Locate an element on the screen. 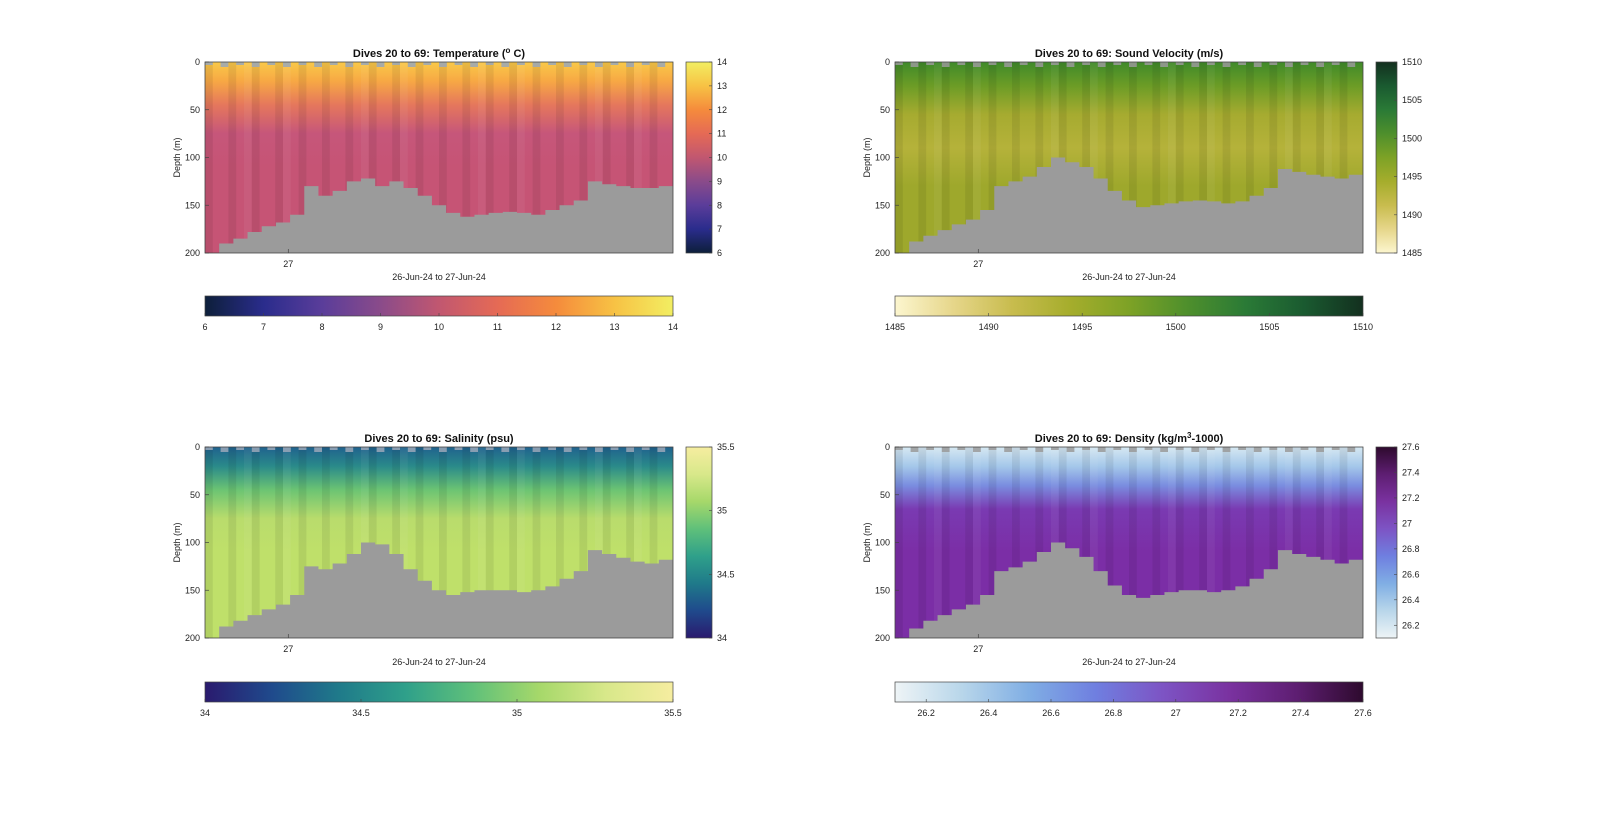 The height and width of the screenshot is (830, 1600). chart-title-tail: C) is located at coordinates (517, 54).